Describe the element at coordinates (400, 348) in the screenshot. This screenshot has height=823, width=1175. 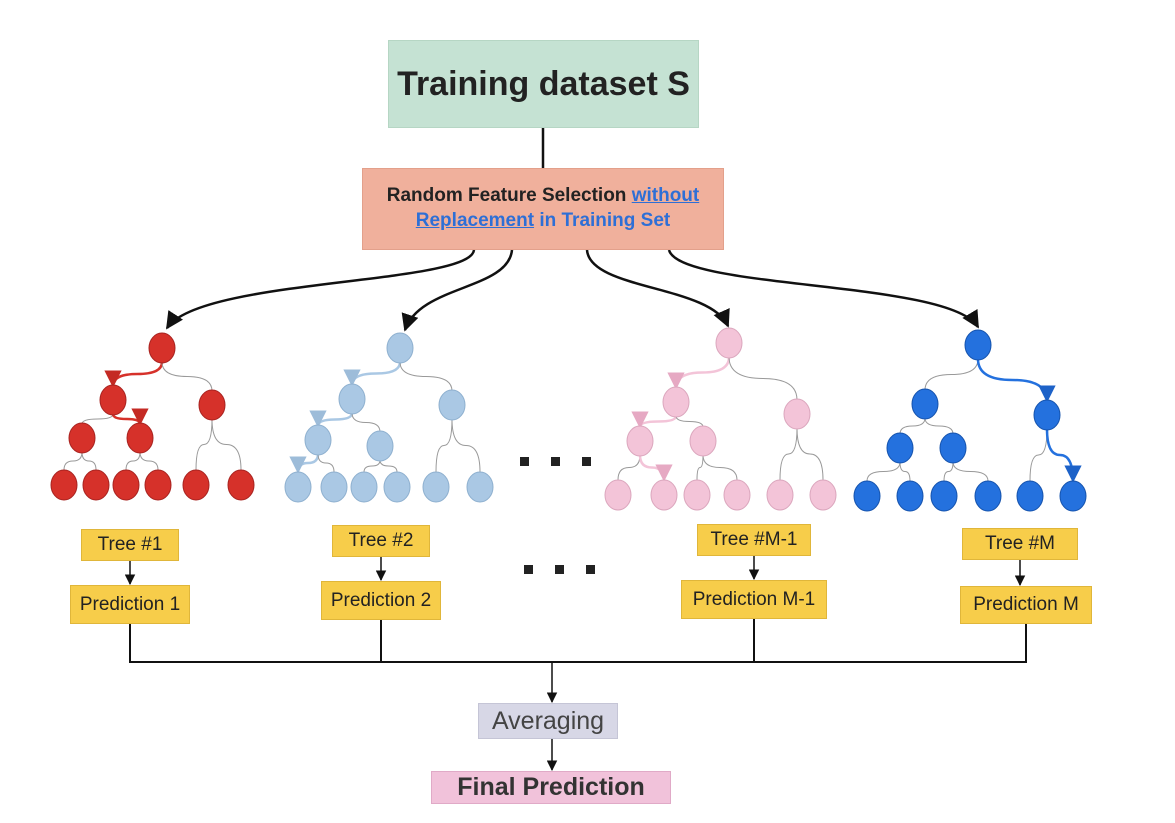
I see `tree-2-root-node` at that location.